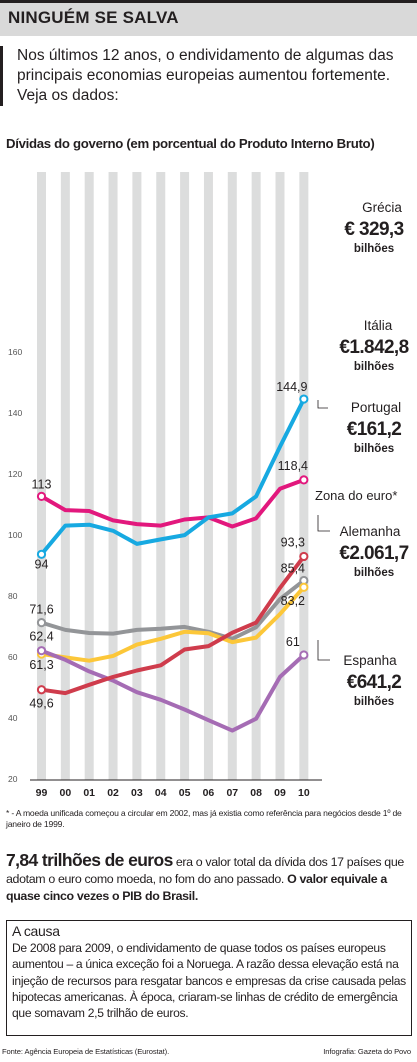 This screenshot has width=417, height=1062. Describe the element at coordinates (293, 542) in the screenshot. I see `end-label-portugal: 93,3` at that location.